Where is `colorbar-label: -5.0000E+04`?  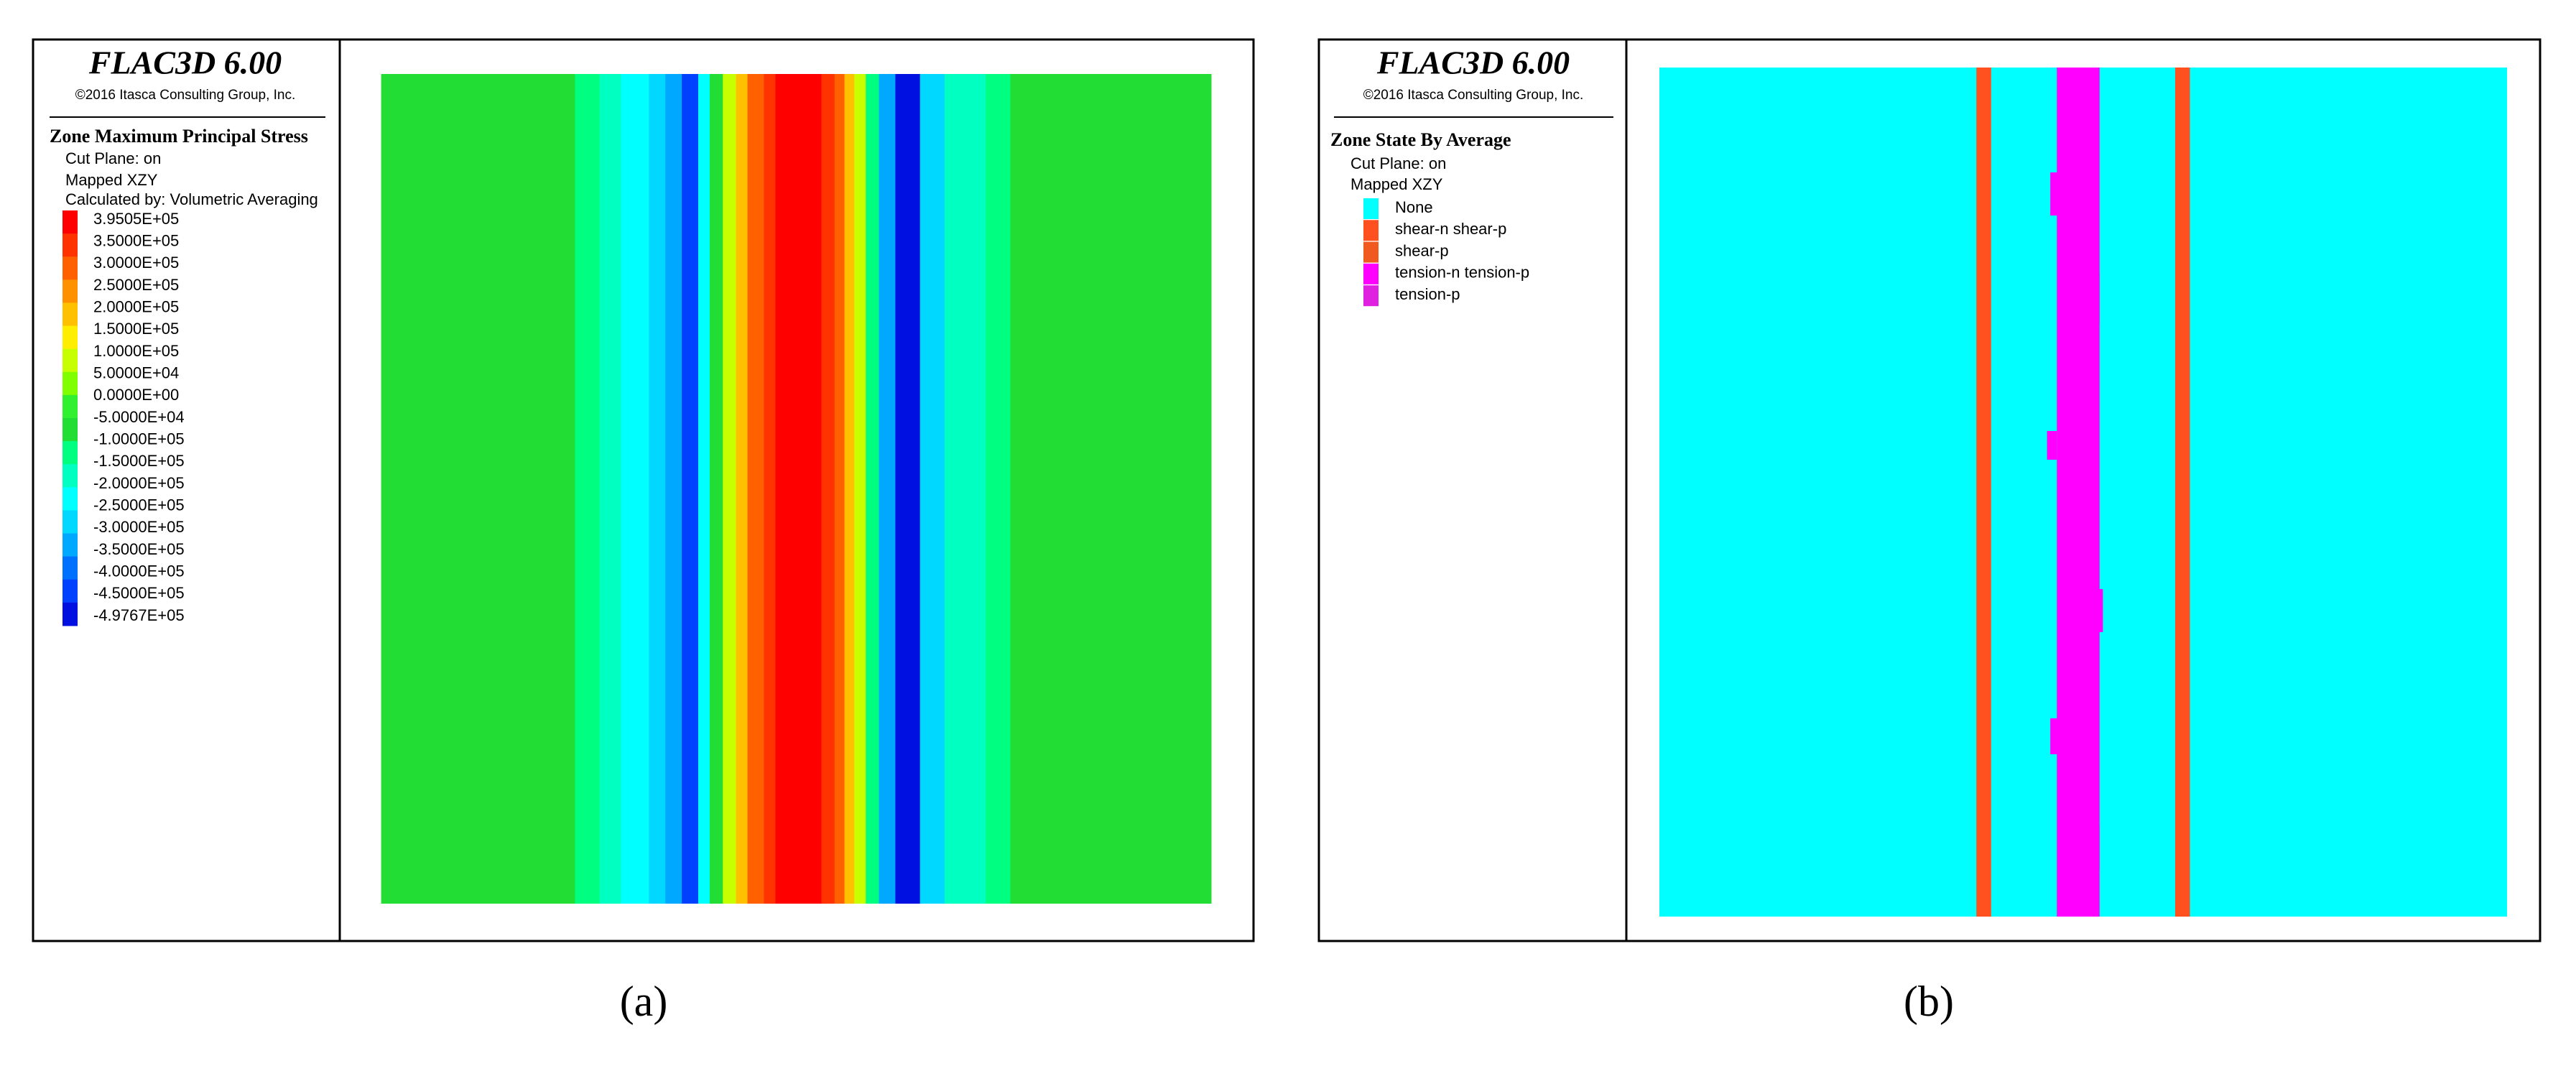 colorbar-label: -5.0000E+04 is located at coordinates (139, 417).